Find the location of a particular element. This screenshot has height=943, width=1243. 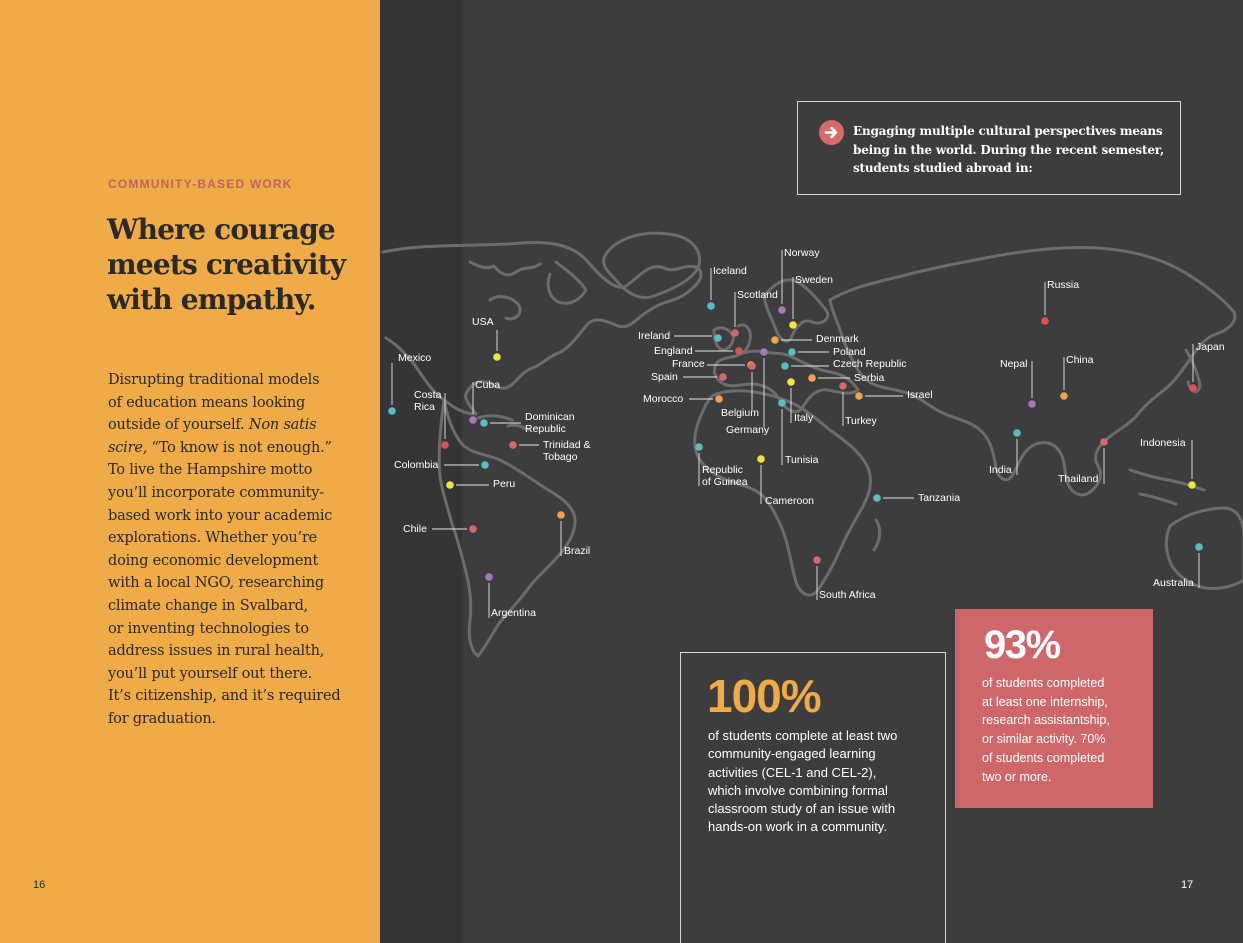

marker-south-africa is located at coordinates (817, 560).